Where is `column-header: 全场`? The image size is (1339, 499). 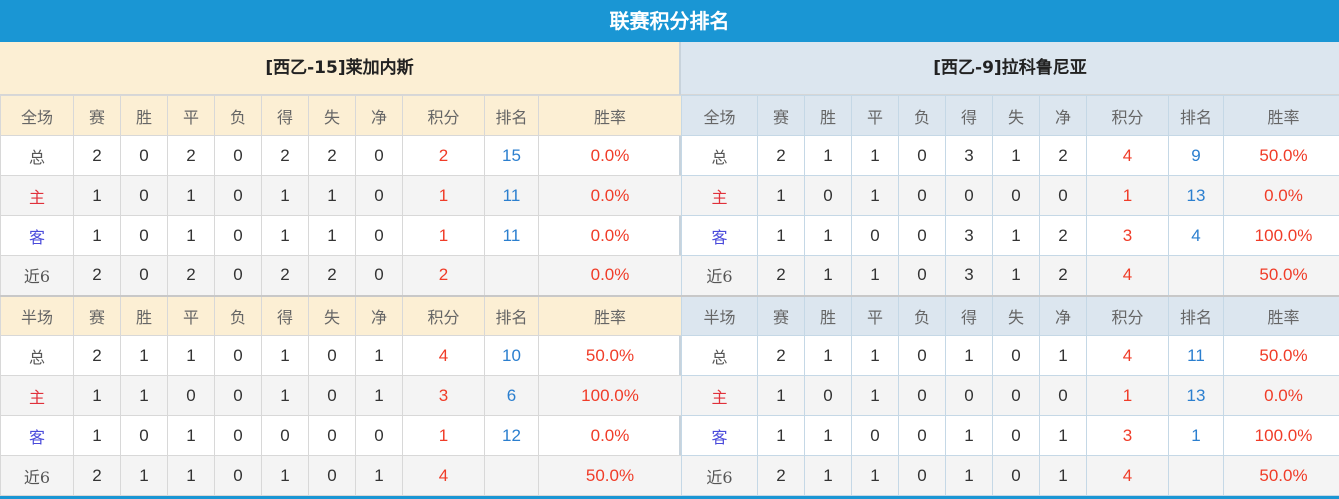
column-header: 全场 is located at coordinates (37, 116).